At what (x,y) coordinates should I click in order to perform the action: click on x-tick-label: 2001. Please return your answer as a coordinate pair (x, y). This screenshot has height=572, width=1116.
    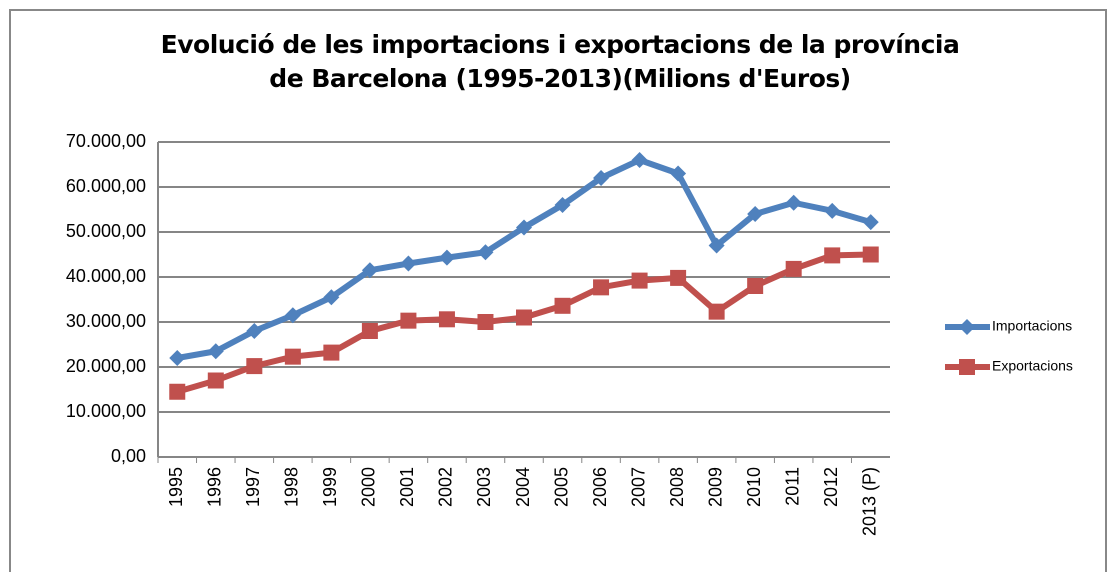
    Looking at the image, I should click on (407, 487).